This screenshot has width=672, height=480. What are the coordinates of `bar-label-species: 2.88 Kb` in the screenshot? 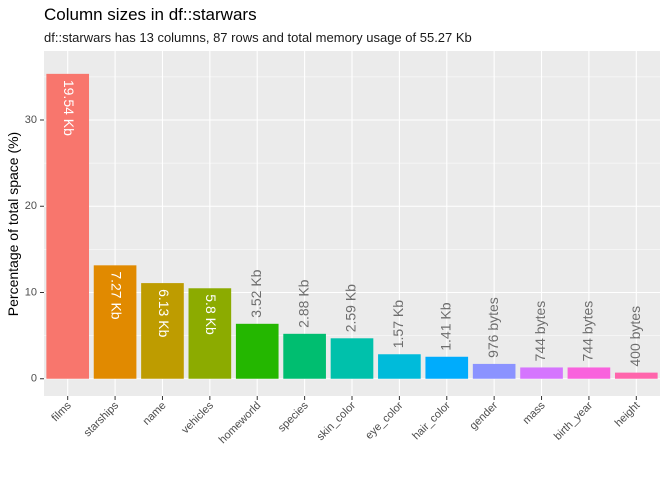 It's located at (303, 303).